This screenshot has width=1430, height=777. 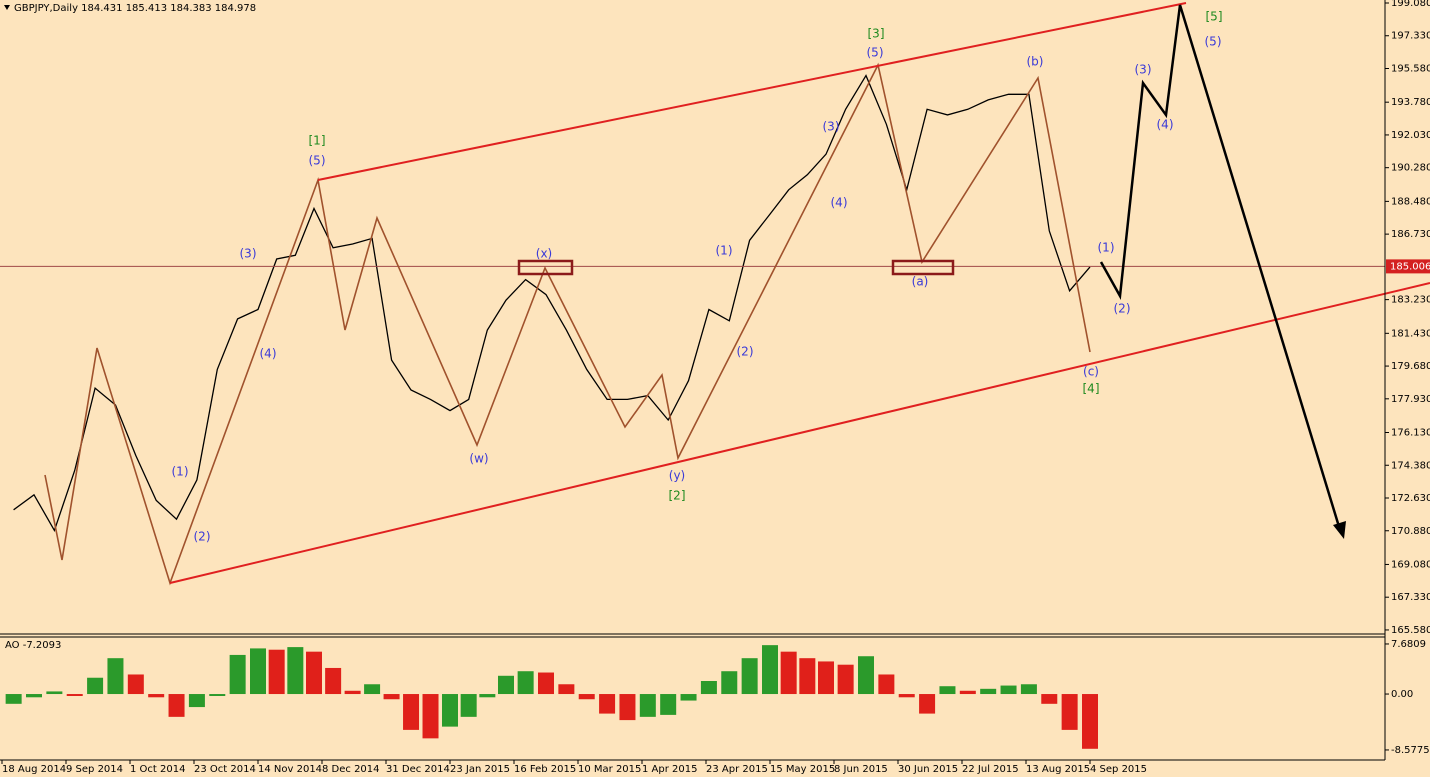 What do you see at coordinates (1091, 372) in the screenshot?
I see `wave-label: (c)` at bounding box center [1091, 372].